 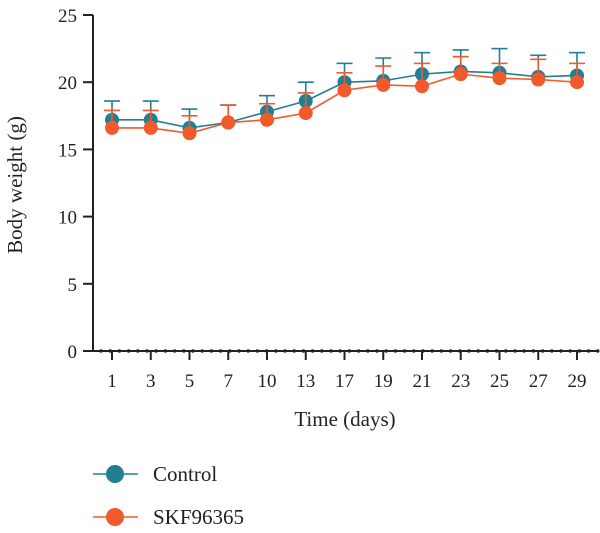 What do you see at coordinates (67, 150) in the screenshot?
I see `y-tick-label: 15` at bounding box center [67, 150].